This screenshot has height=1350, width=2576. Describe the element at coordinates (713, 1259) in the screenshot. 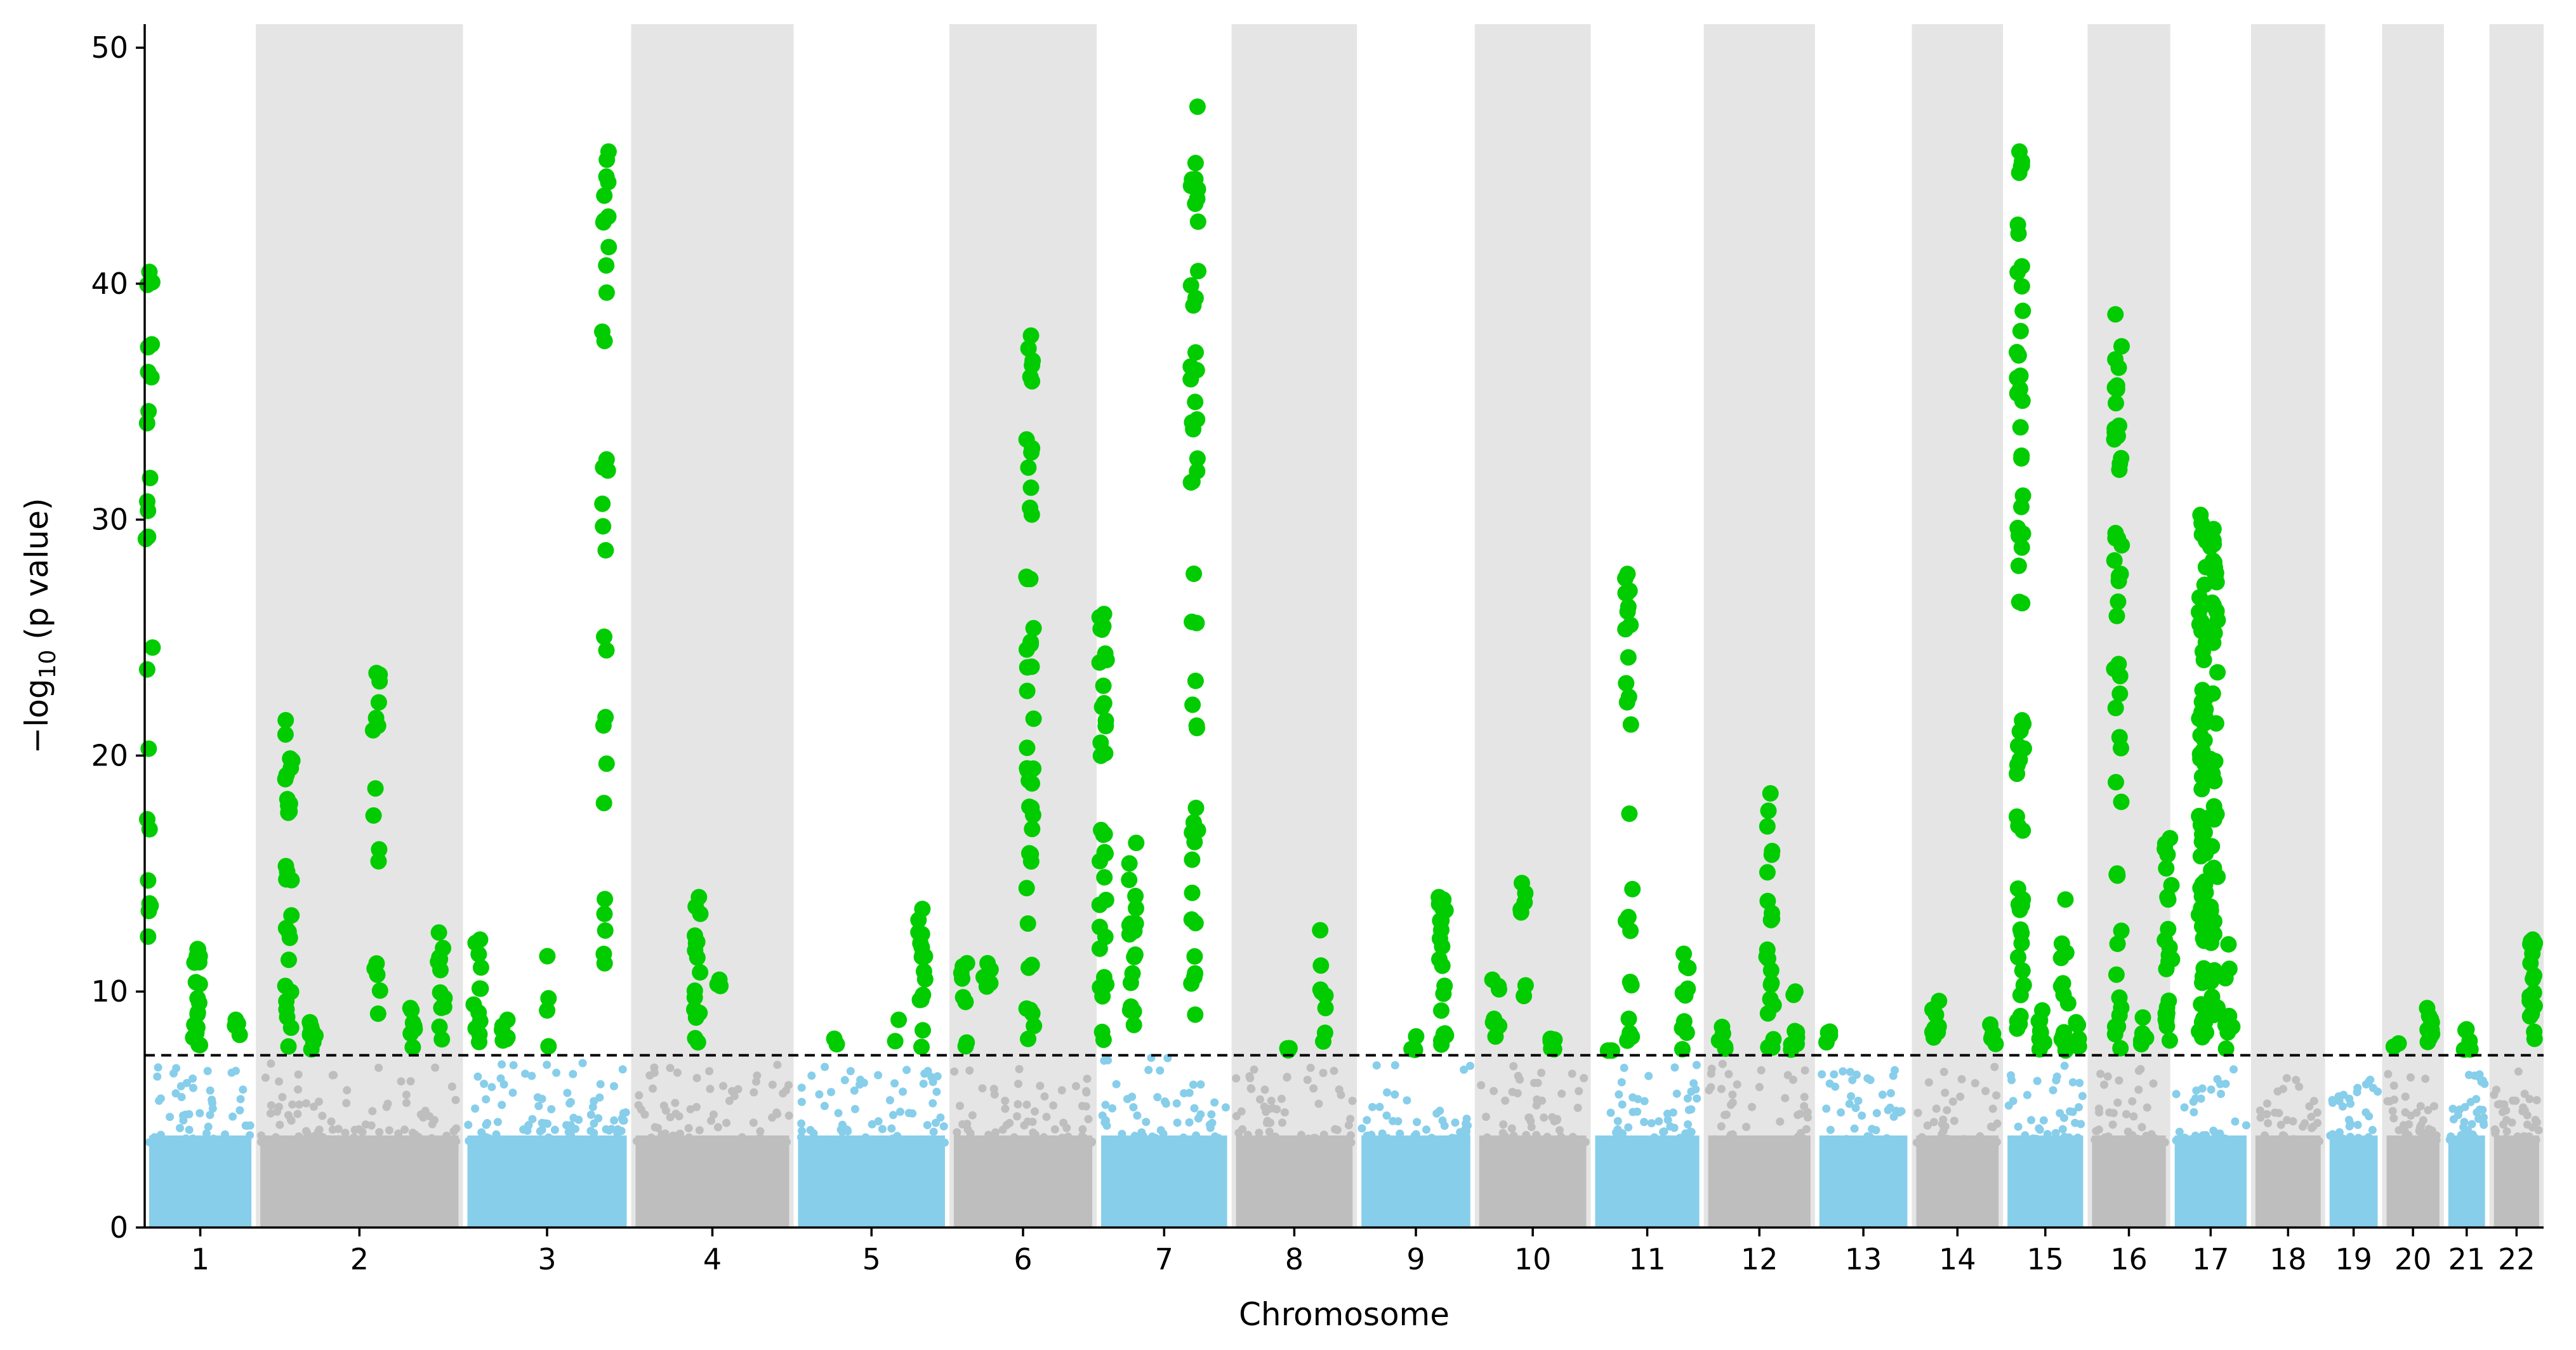

I see `x-tick-label: 4` at that location.